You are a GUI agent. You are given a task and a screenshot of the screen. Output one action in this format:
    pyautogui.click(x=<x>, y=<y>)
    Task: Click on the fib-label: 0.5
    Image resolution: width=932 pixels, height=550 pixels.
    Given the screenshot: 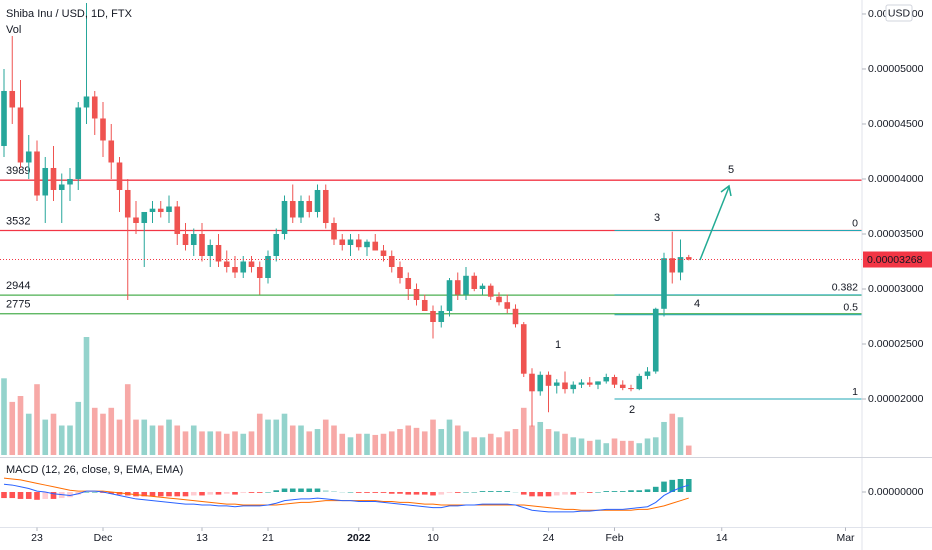 What is the action you would take?
    pyautogui.click(x=850, y=308)
    